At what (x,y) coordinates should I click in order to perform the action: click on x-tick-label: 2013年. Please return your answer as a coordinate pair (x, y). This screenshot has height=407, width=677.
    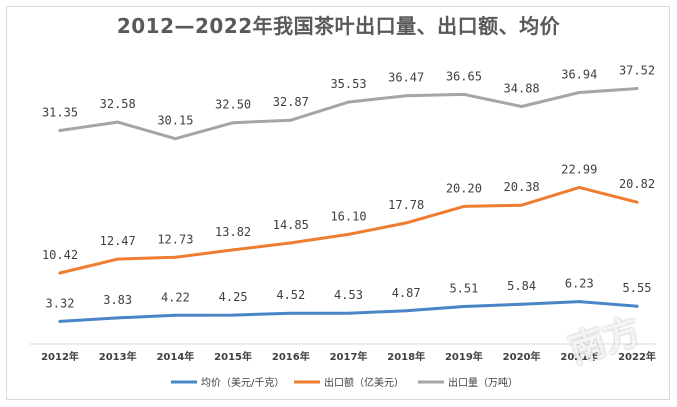
    Looking at the image, I should click on (118, 356).